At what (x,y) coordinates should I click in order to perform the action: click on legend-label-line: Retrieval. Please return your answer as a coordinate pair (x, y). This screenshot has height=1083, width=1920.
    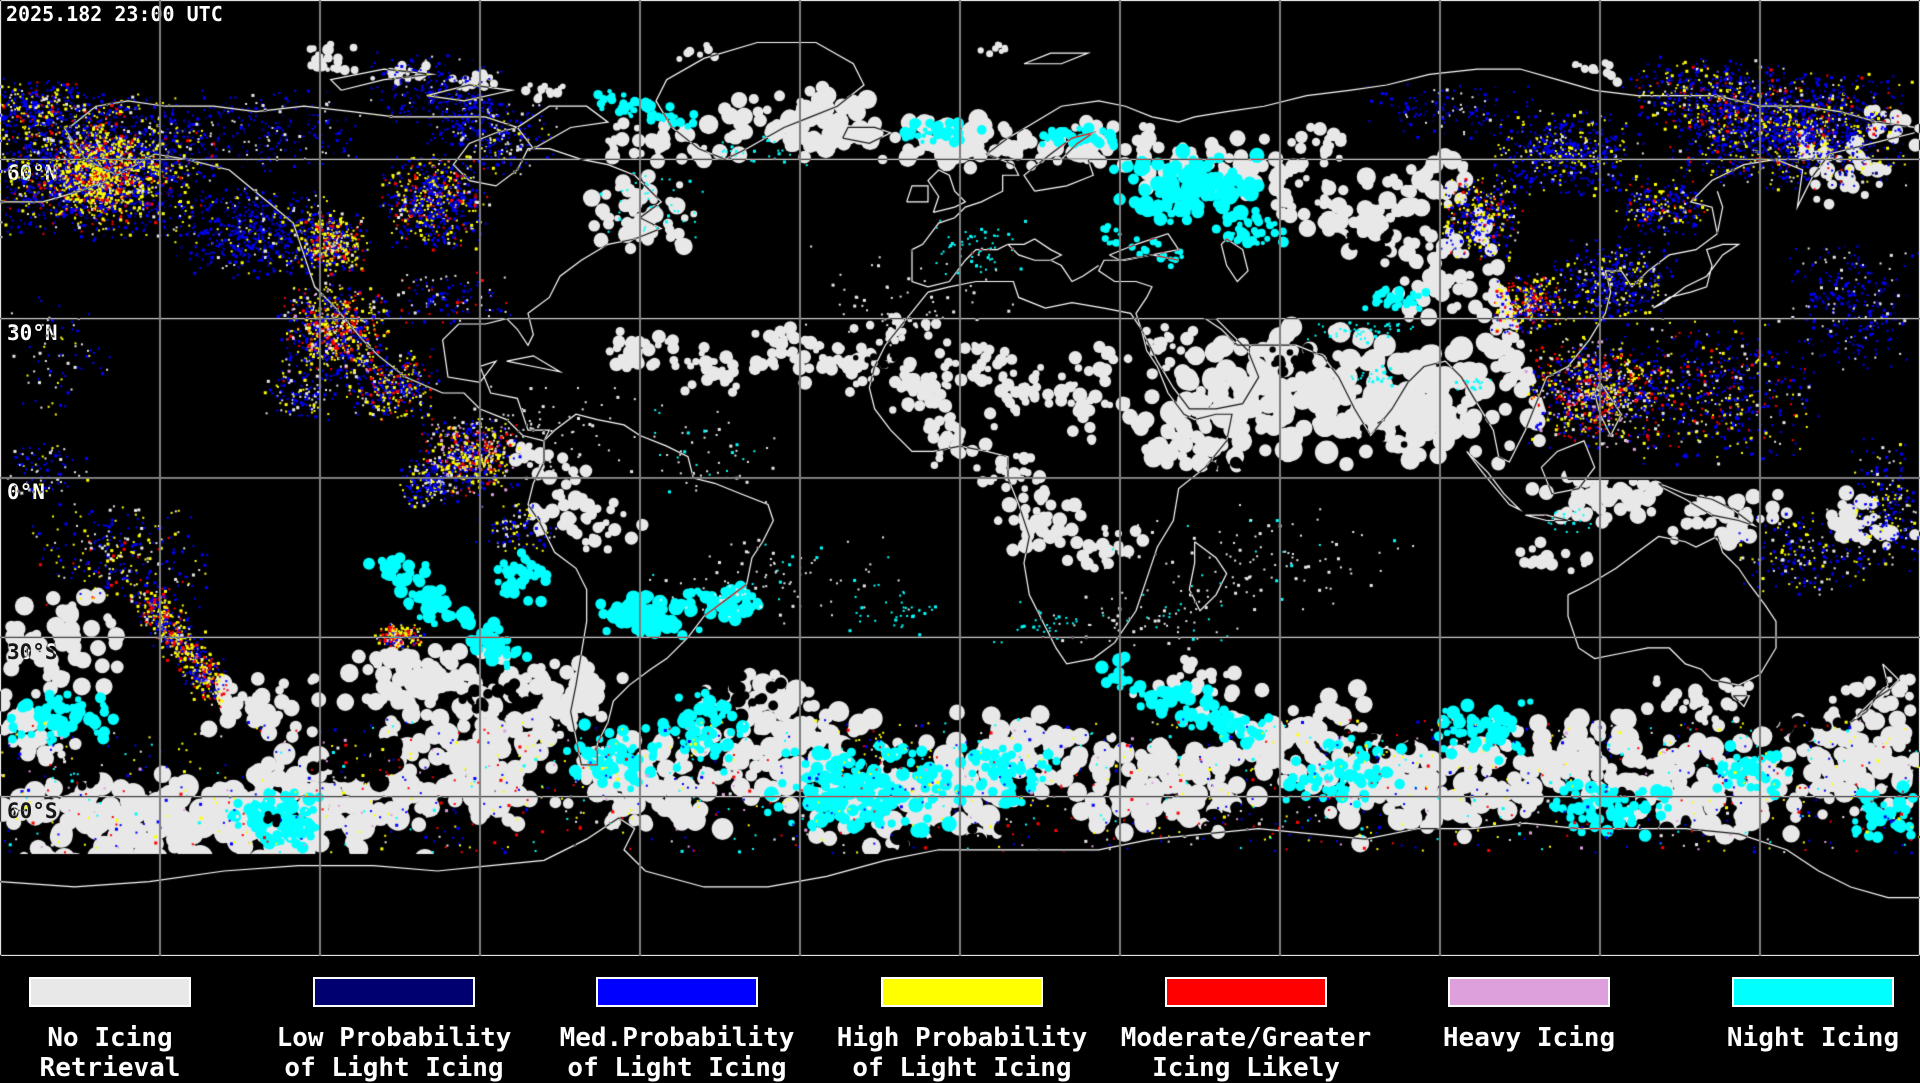
    Looking at the image, I should click on (110, 1068).